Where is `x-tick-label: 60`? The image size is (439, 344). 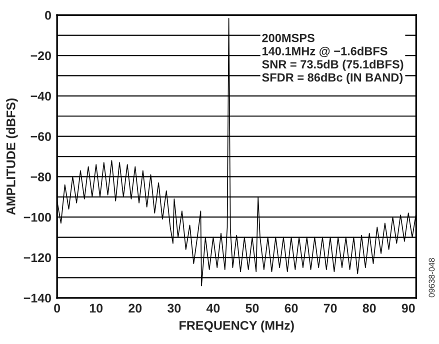 x-tick-label: 60 is located at coordinates (291, 308).